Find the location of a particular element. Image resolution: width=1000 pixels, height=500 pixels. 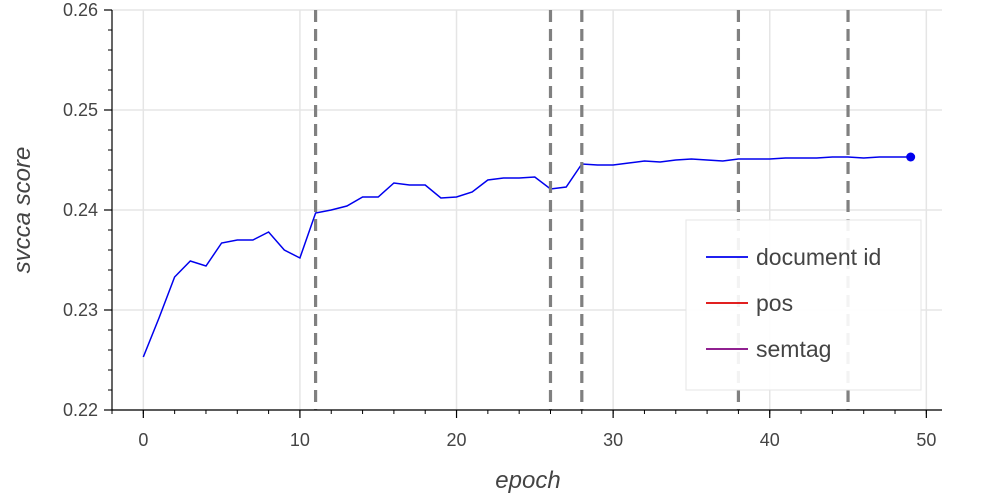

x-tick-label: 50 is located at coordinates (926, 440).